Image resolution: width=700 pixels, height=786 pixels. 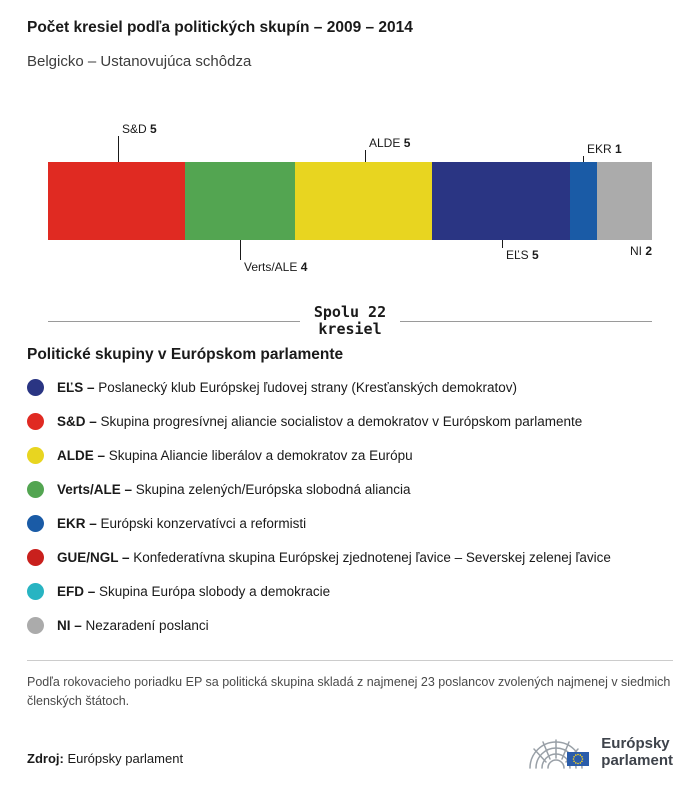 I want to click on legend-item-ni: NI – Nezaradení poslanci, so click(x=350, y=625).